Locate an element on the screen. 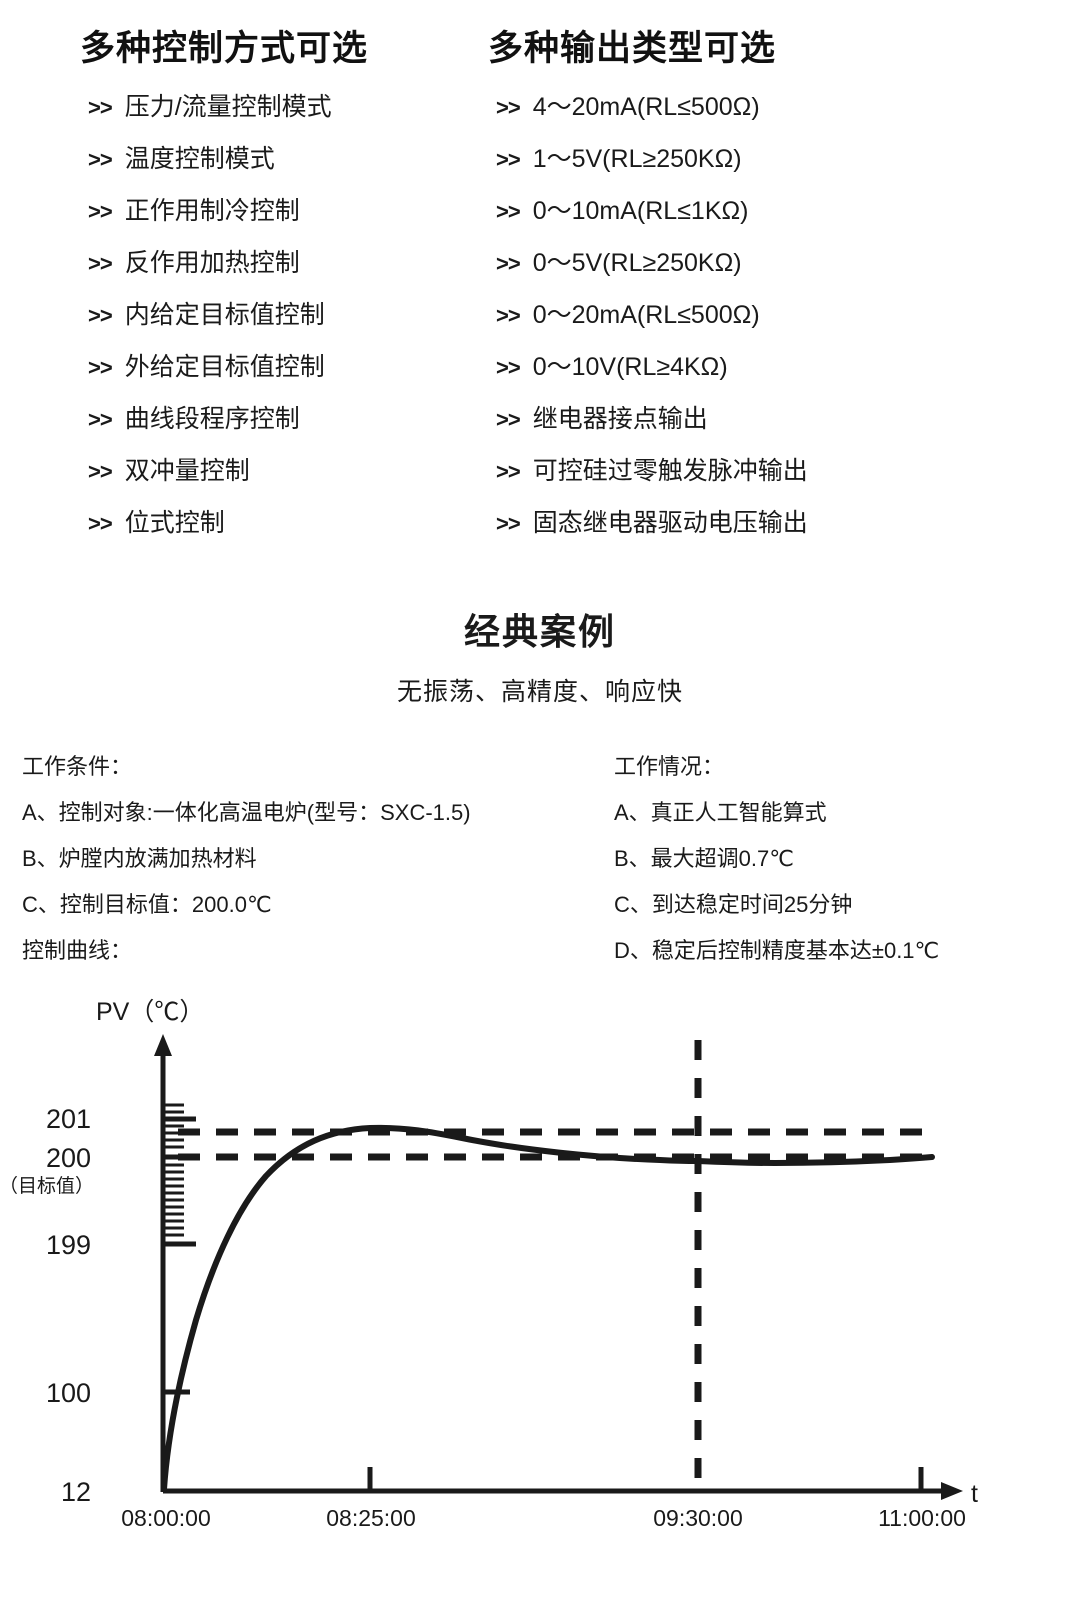 The image size is (1080, 1607). list-item-label: 温度控制模式 is located at coordinates (199, 158).